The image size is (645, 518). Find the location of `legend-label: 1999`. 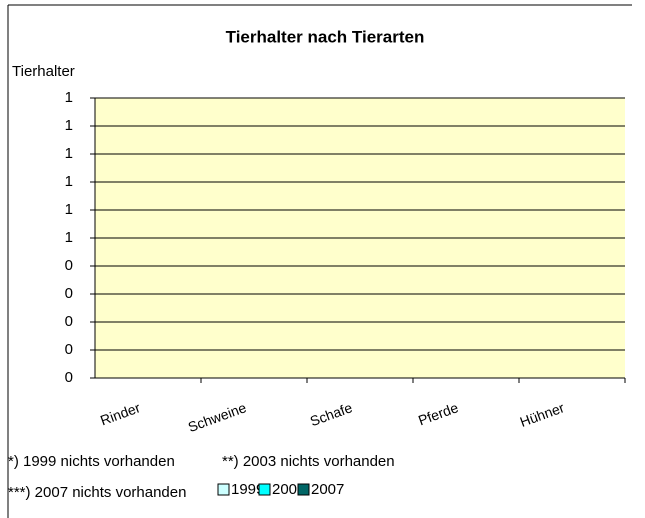

legend-label: 1999 is located at coordinates (247, 489).